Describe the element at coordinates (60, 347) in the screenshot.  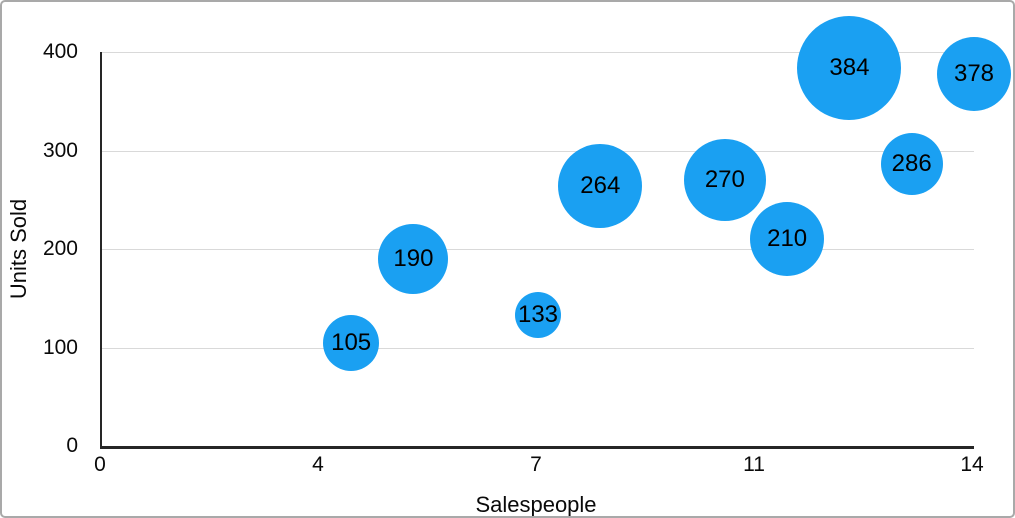
I see `y-tick-label-100: 100` at that location.